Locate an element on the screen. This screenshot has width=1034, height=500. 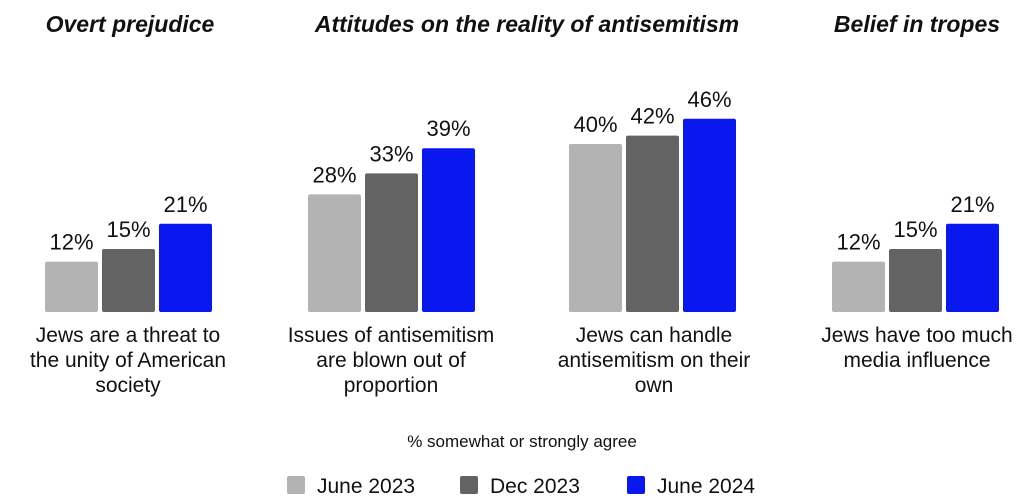
category-label-2-line-1: Issues of antisemitism is located at coordinates (391, 335).